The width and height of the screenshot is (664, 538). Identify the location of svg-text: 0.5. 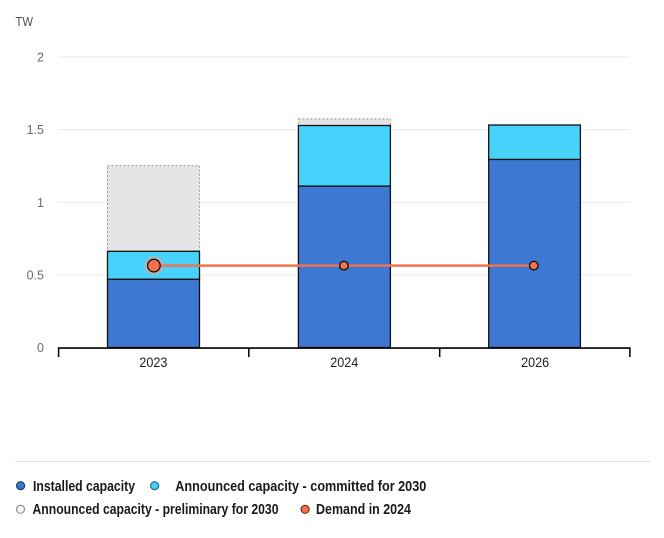
(35, 275).